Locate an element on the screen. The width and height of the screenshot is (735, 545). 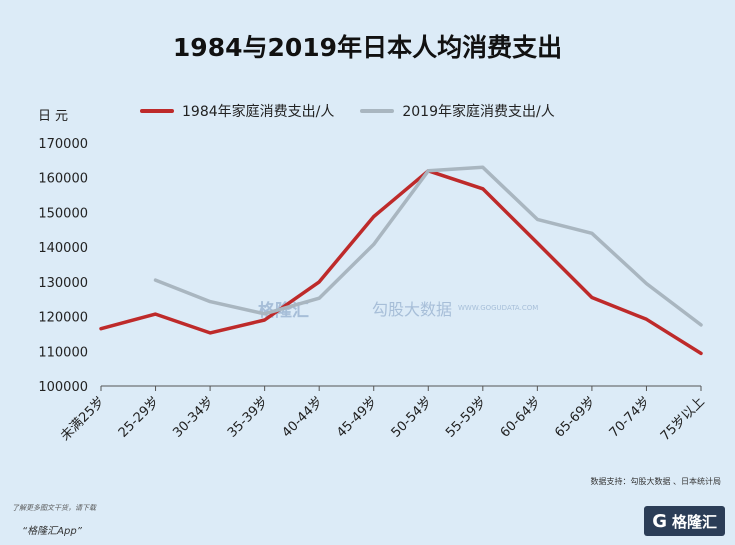
y-tick-label: 140000 is located at coordinates (63, 248).